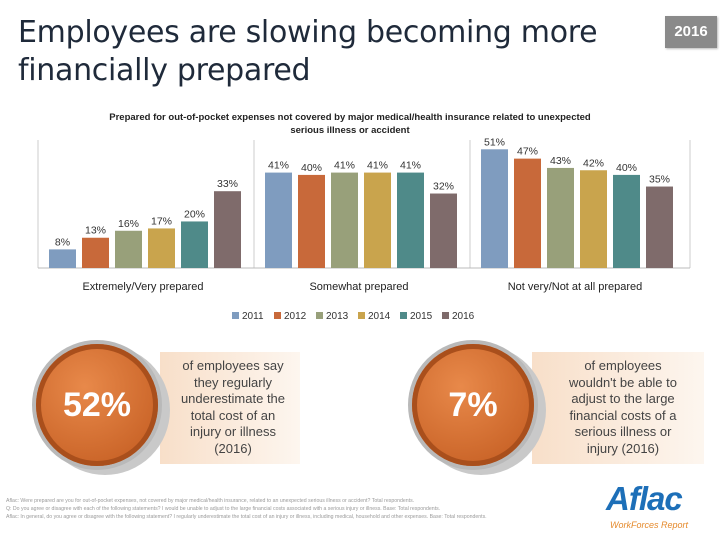  I want to click on category-label: Not very/Not at all prepared, so click(575, 287).